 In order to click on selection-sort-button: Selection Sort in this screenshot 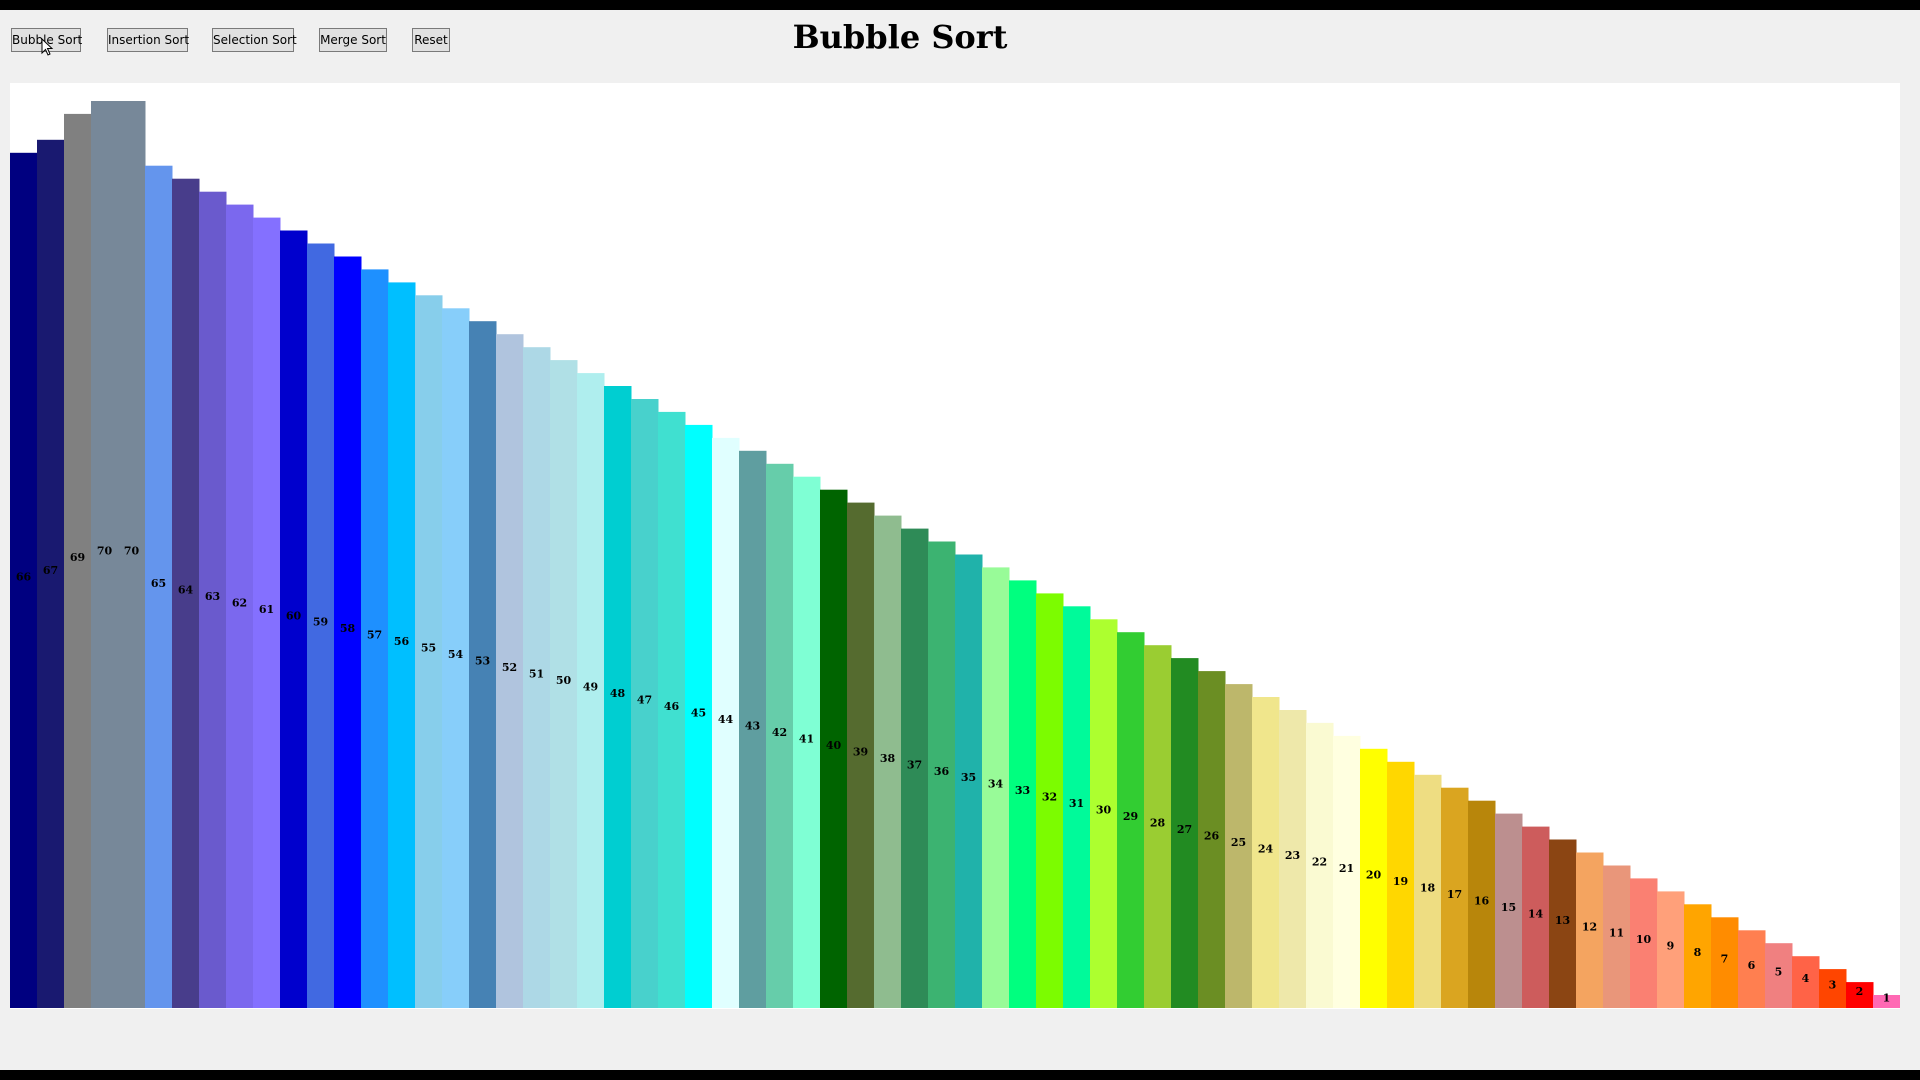, I will do `click(254, 40)`.